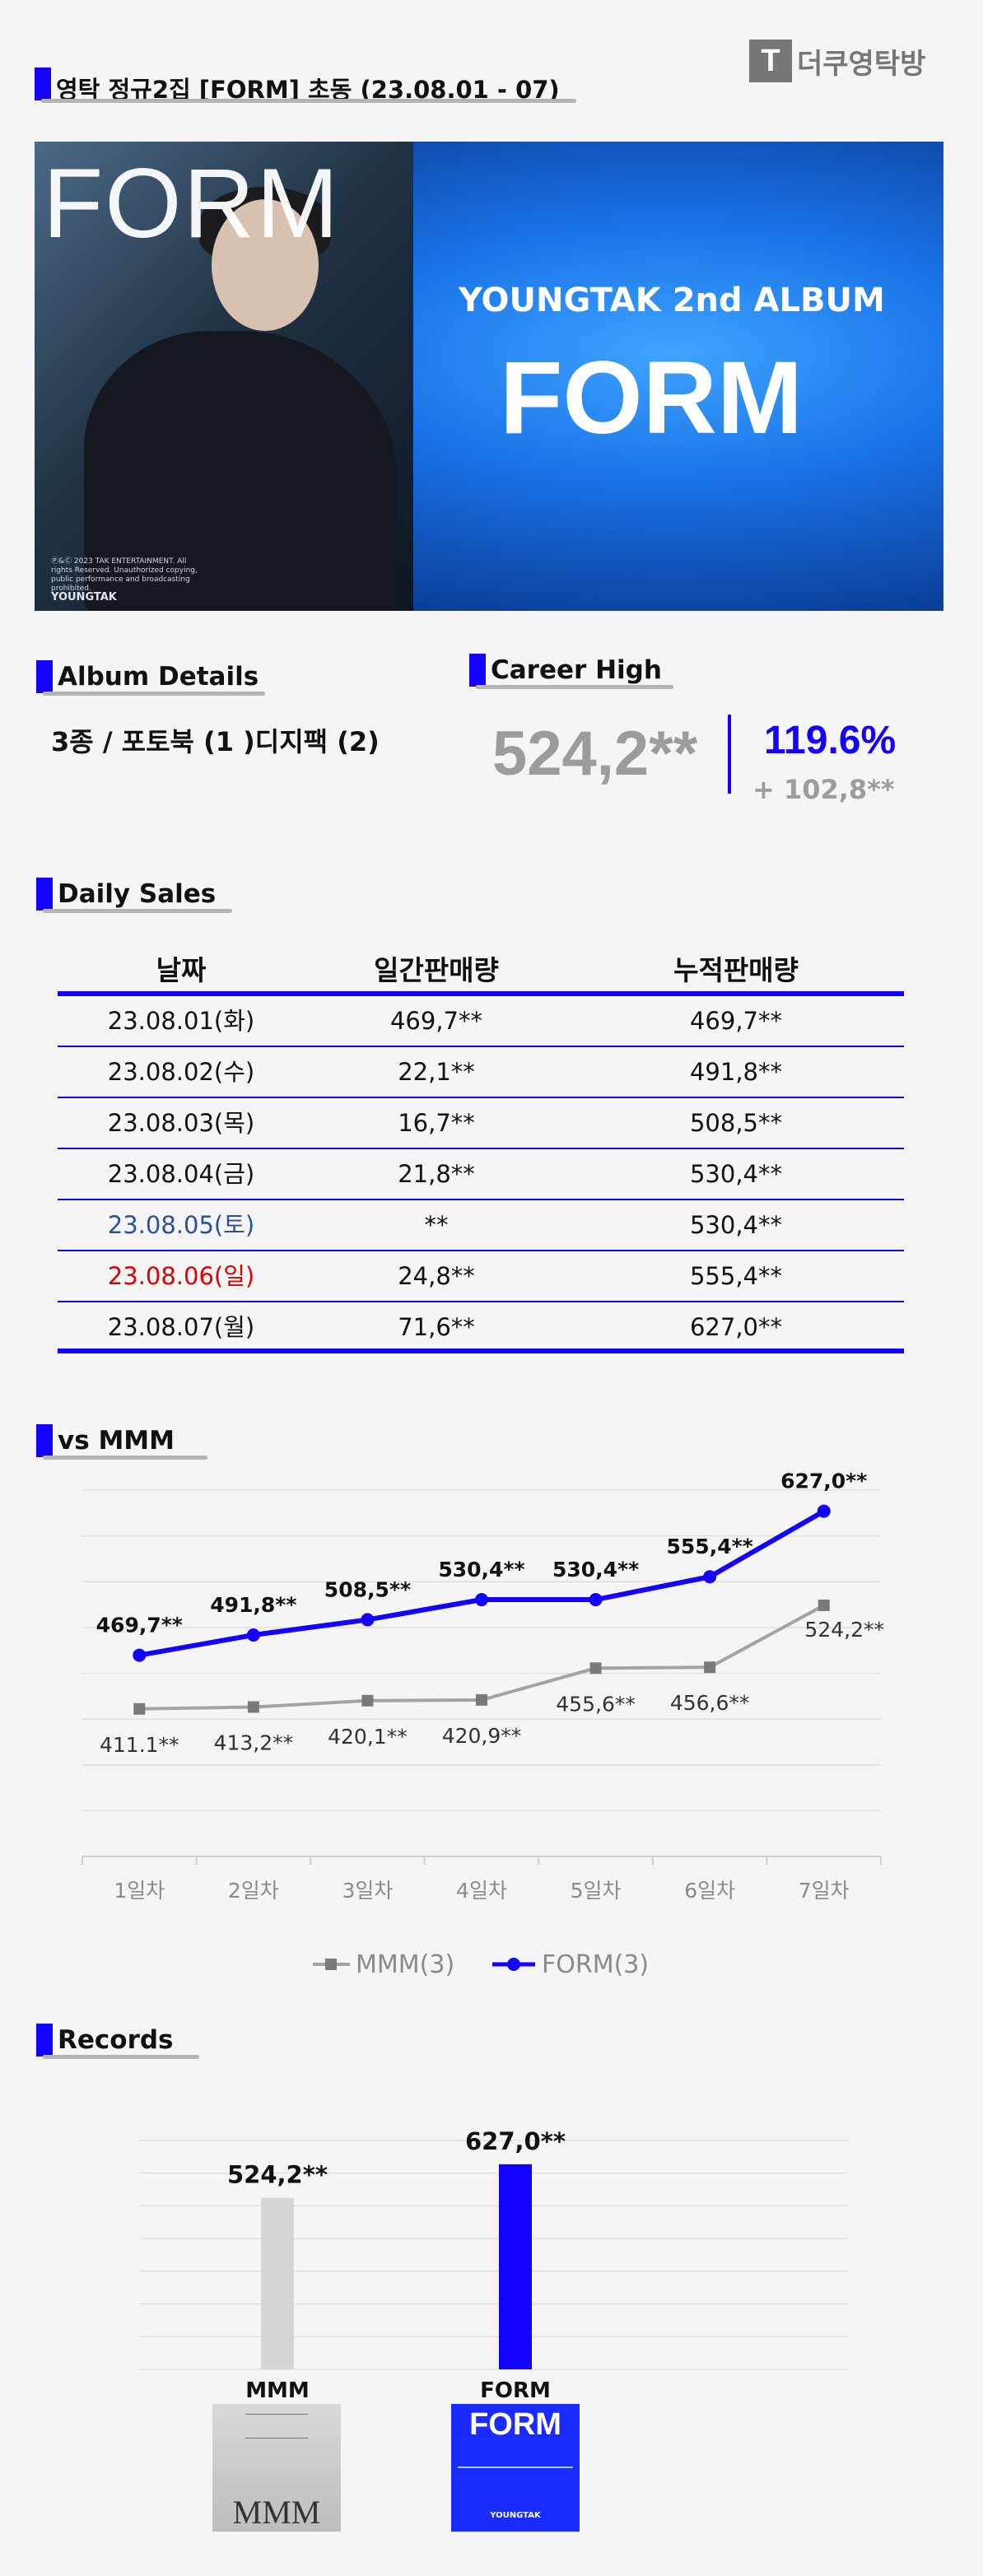 The height and width of the screenshot is (2576, 983). What do you see at coordinates (515, 2390) in the screenshot?
I see `bar-category-label: FORM` at bounding box center [515, 2390].